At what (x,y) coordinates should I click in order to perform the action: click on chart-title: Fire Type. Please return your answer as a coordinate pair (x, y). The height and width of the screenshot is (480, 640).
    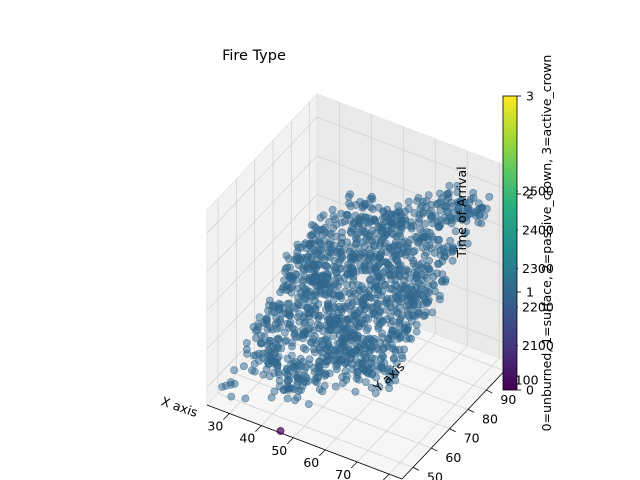
    Looking at the image, I should click on (254, 56).